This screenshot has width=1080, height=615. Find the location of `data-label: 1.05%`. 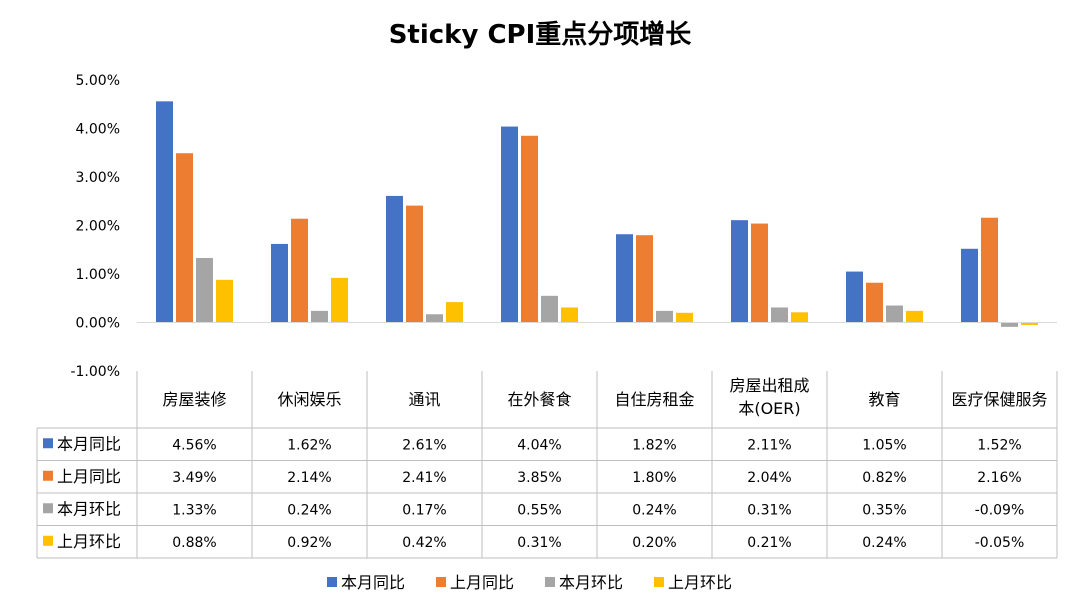

data-label: 1.05% is located at coordinates (884, 445).